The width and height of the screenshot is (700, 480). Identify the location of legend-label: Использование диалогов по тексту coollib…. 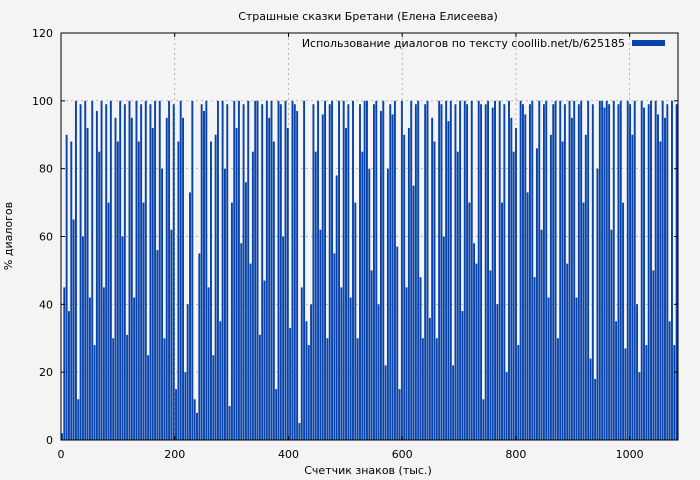
(463, 43).